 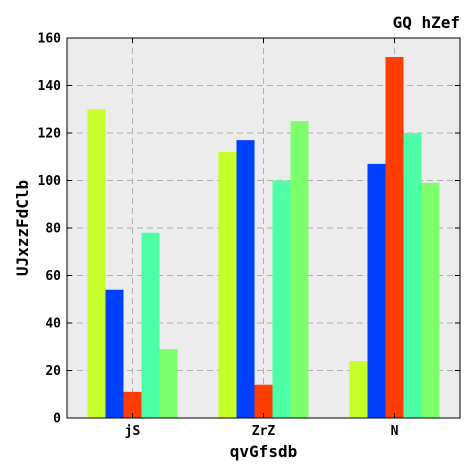 What do you see at coordinates (50, 86) in the screenshot?
I see `y-tick-label: 140` at bounding box center [50, 86].